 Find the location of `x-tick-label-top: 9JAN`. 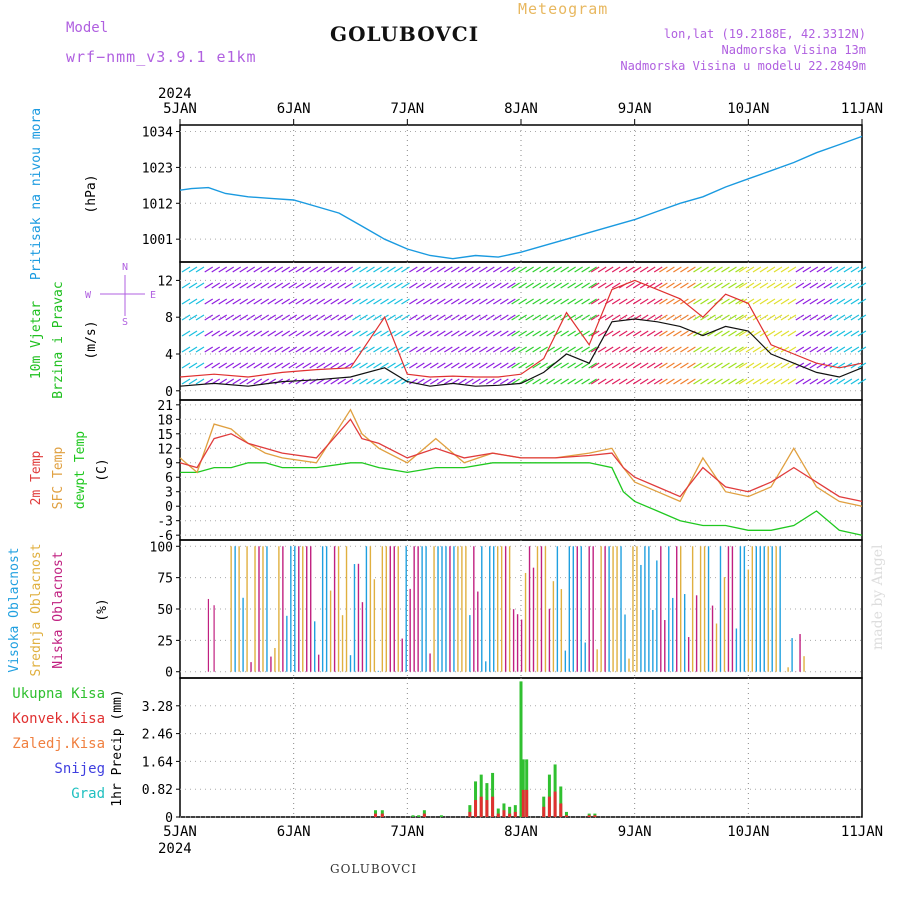

x-tick-label-top: 9JAN is located at coordinates (635, 109).